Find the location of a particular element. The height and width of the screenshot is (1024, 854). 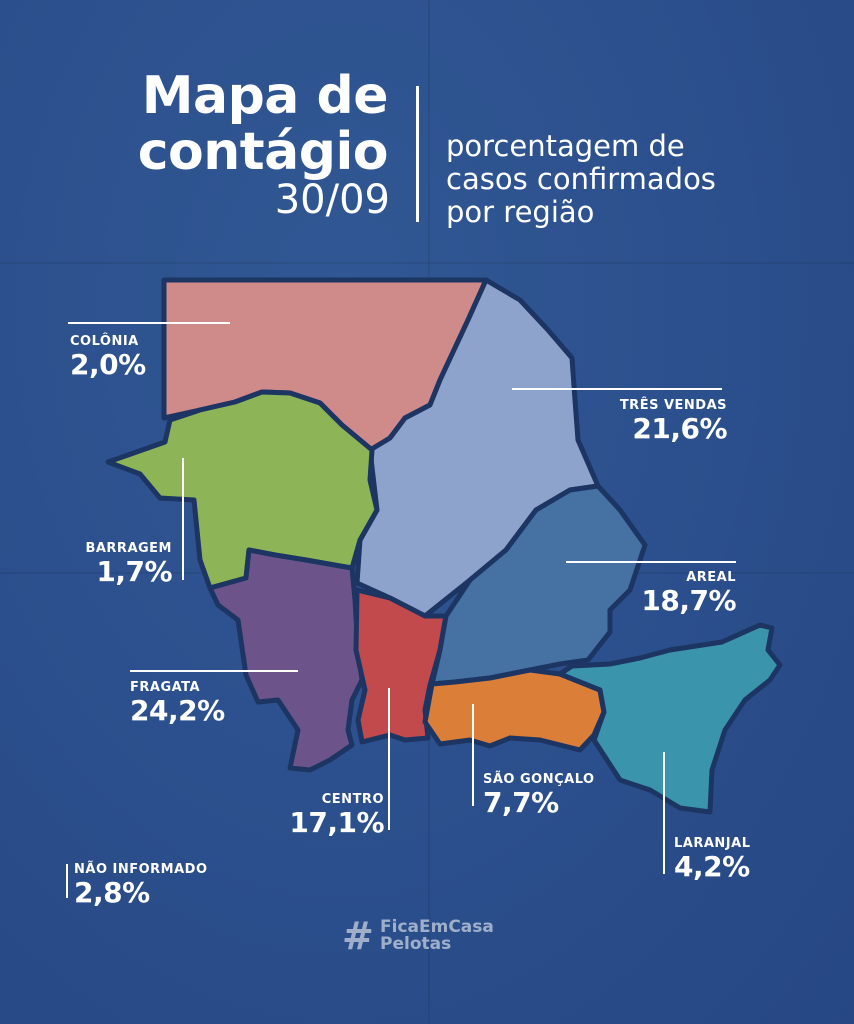

subtitle-line-2: casos confirmados is located at coordinates (581, 179).